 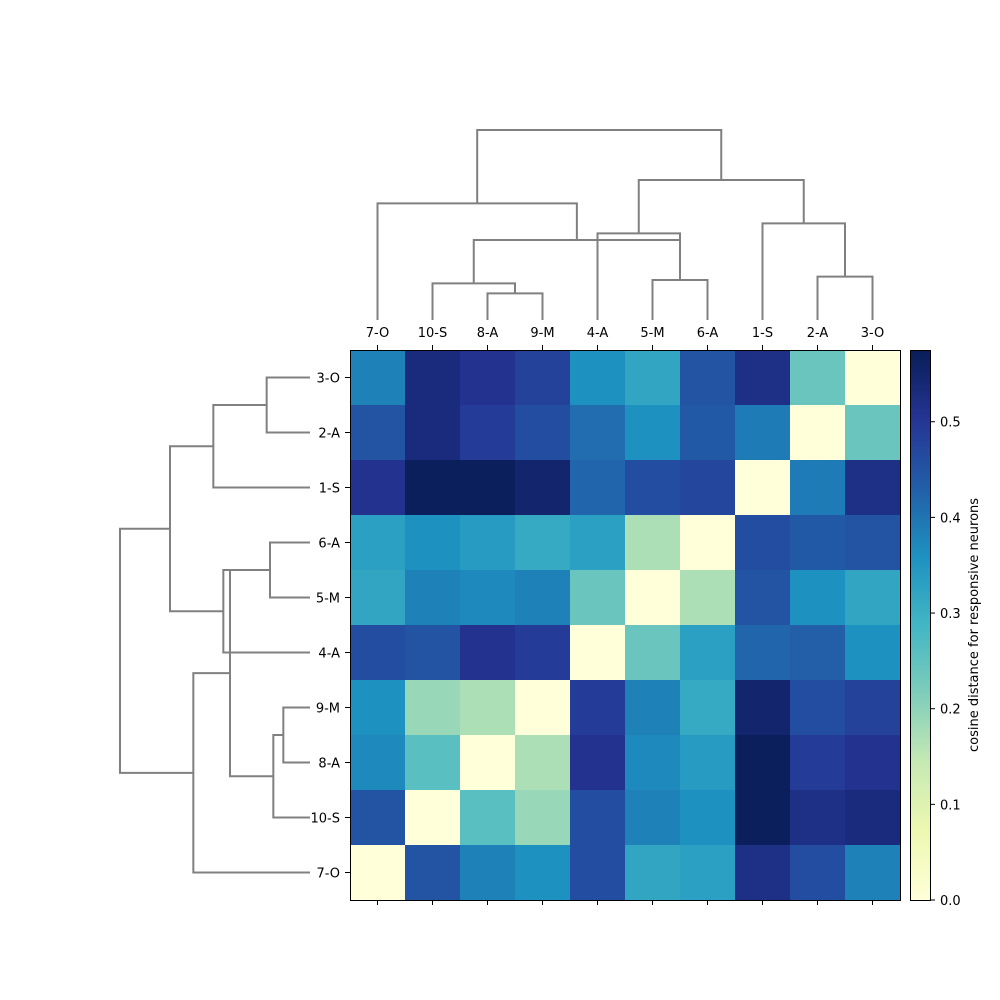 What do you see at coordinates (488, 333) in the screenshot?
I see `column-tick-label: 8-A` at bounding box center [488, 333].